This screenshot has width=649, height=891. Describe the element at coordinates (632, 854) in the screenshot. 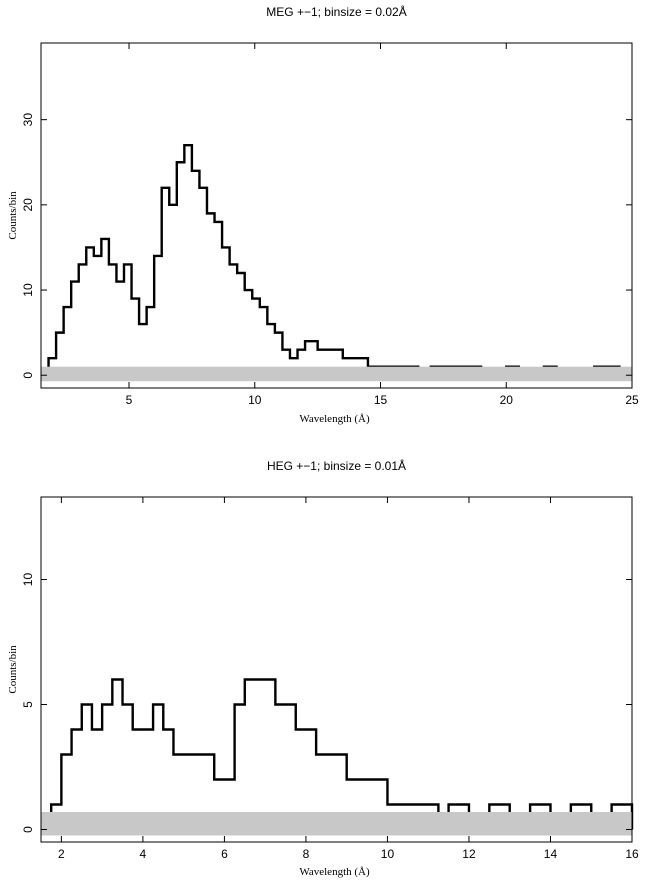

I see `x-tick-label: 16` at that location.